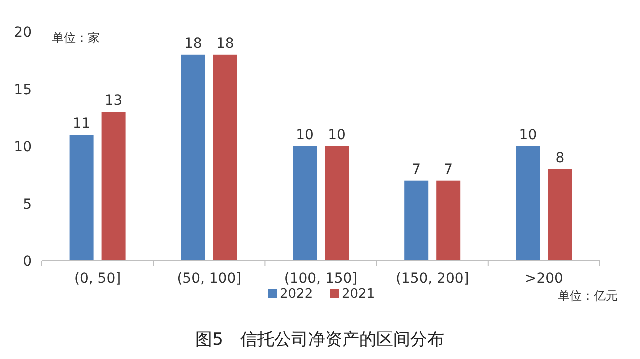  What do you see at coordinates (588, 296) in the screenshot?
I see `text: 单位：亿元` at bounding box center [588, 296].